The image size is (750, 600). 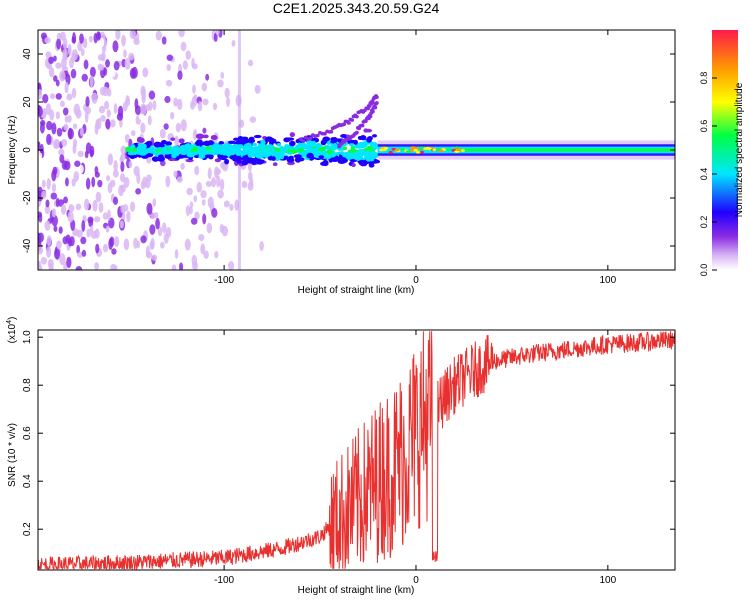 What do you see at coordinates (416, 280) in the screenshot?
I see `spectrogram-xtick-label: 0` at bounding box center [416, 280].